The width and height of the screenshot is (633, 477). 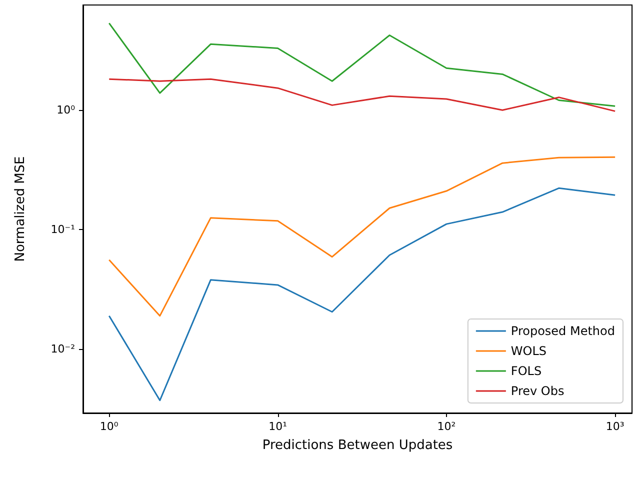 I want to click on y-tick-label: 10⁻¹, so click(x=62, y=229).